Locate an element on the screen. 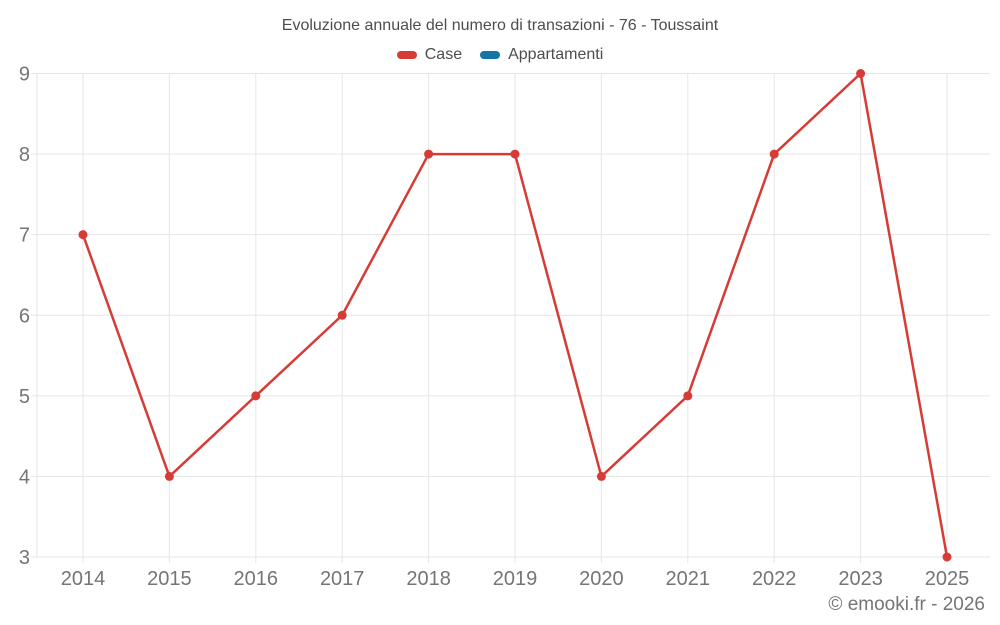  y-tick-label: 7 is located at coordinates (24, 236).